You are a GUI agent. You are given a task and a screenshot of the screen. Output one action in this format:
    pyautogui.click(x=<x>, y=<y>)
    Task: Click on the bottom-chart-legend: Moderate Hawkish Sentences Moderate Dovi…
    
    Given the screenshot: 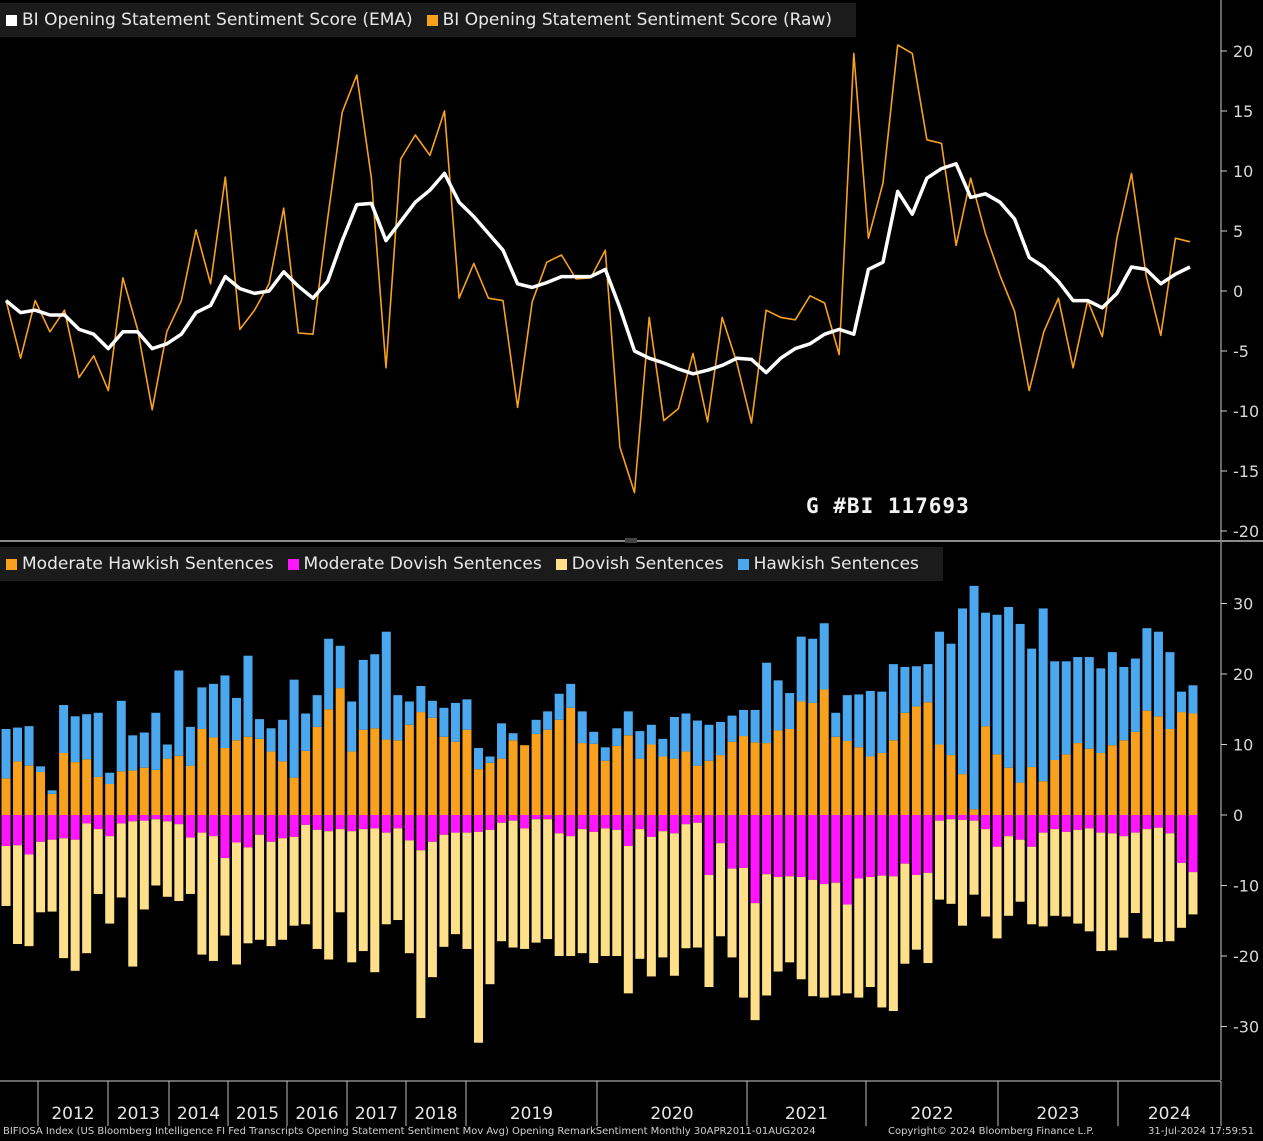 What is the action you would take?
    pyautogui.click(x=471, y=564)
    